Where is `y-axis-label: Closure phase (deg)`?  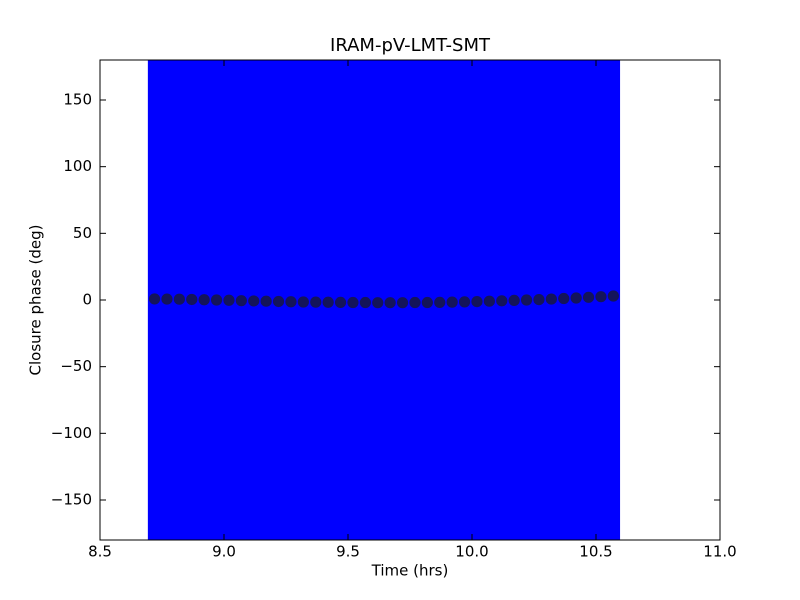 y-axis-label: Closure phase (deg) is located at coordinates (36, 300).